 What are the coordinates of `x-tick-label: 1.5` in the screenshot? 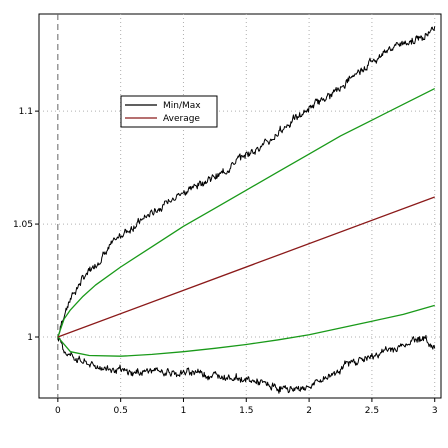 It's located at (246, 411).